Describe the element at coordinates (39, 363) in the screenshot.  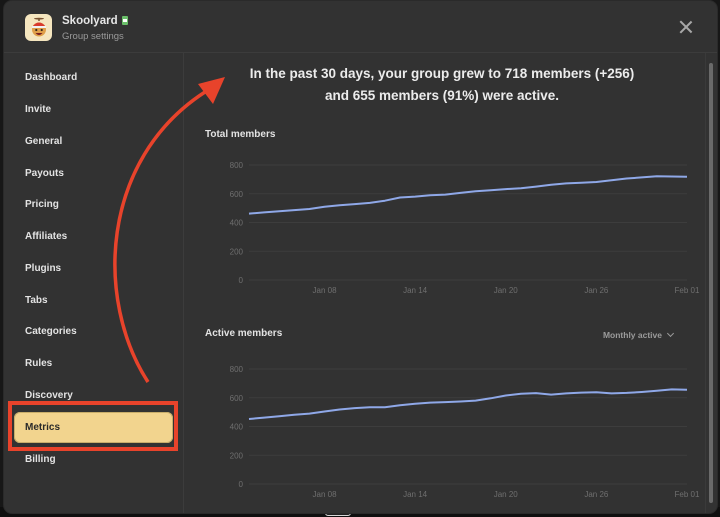
I see `sidebar-item-rules: Rules` at that location.